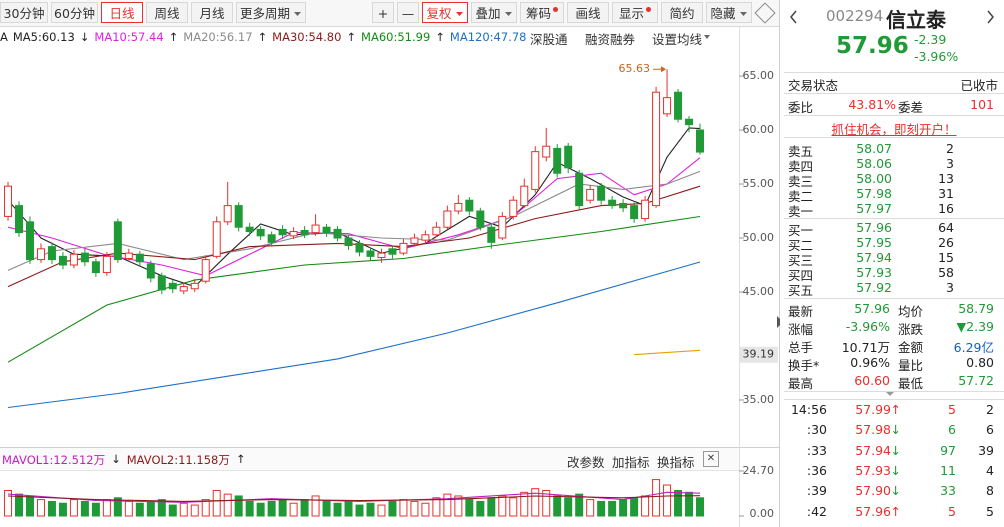 This screenshot has width=1004, height=527. What do you see at coordinates (976, 308) in the screenshot?
I see `stat-value: 58.79` at bounding box center [976, 308].